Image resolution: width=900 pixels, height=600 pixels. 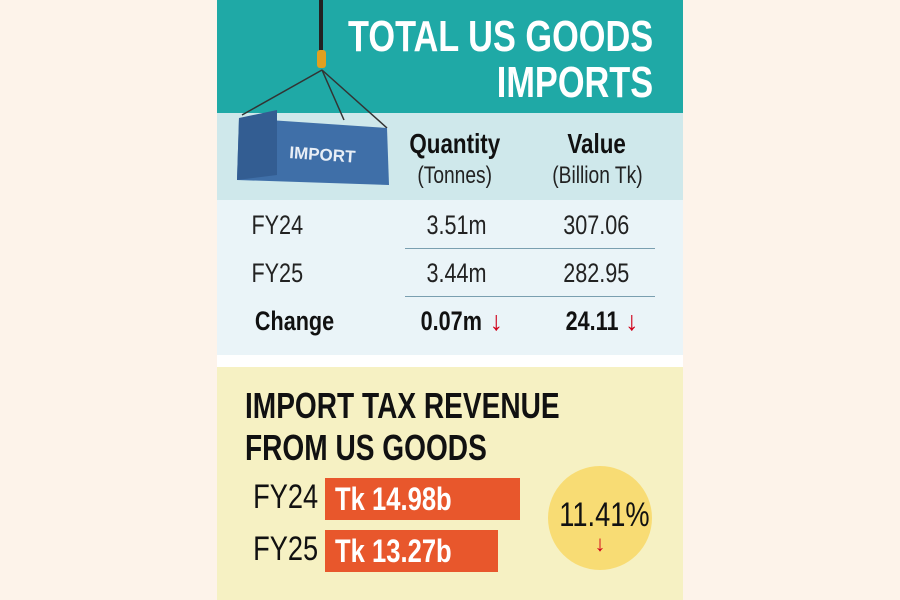 I want to click on column-quantity: Quantity (Tonnes), so click(x=455, y=158).